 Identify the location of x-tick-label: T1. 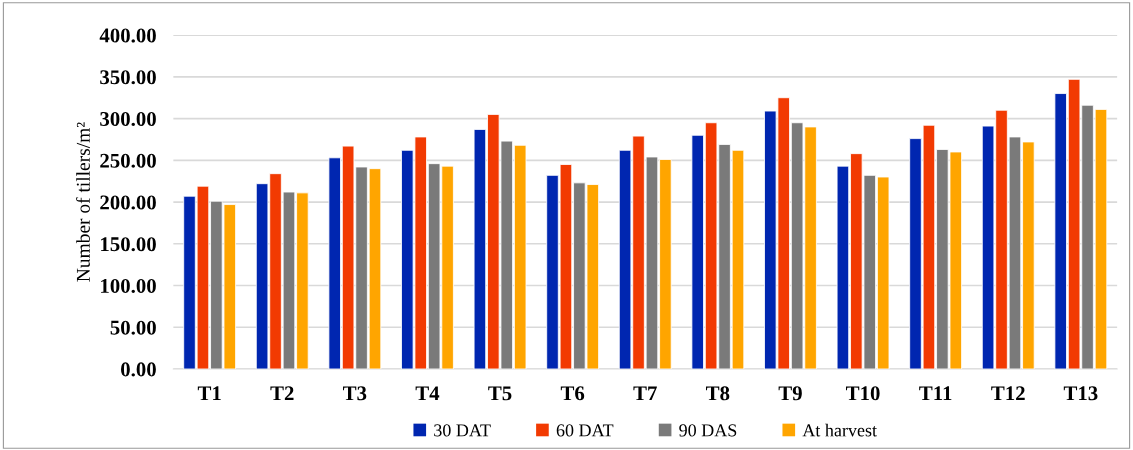
(209, 393).